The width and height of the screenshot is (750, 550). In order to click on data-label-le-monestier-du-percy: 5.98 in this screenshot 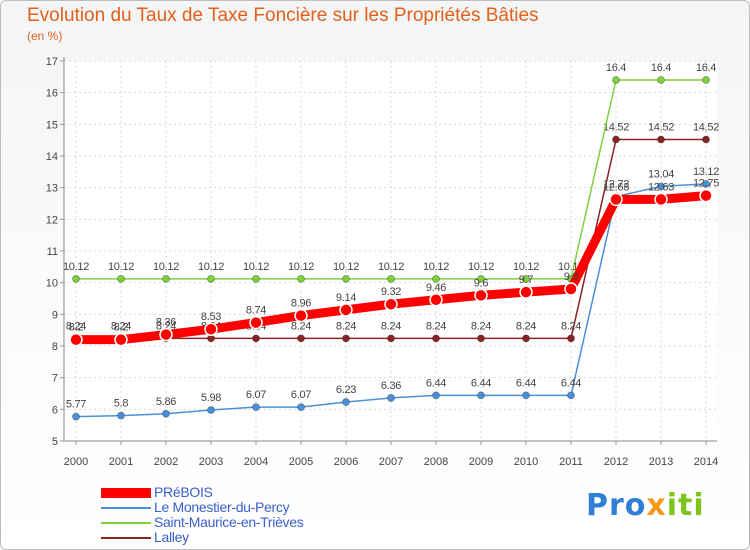, I will do `click(211, 398)`.